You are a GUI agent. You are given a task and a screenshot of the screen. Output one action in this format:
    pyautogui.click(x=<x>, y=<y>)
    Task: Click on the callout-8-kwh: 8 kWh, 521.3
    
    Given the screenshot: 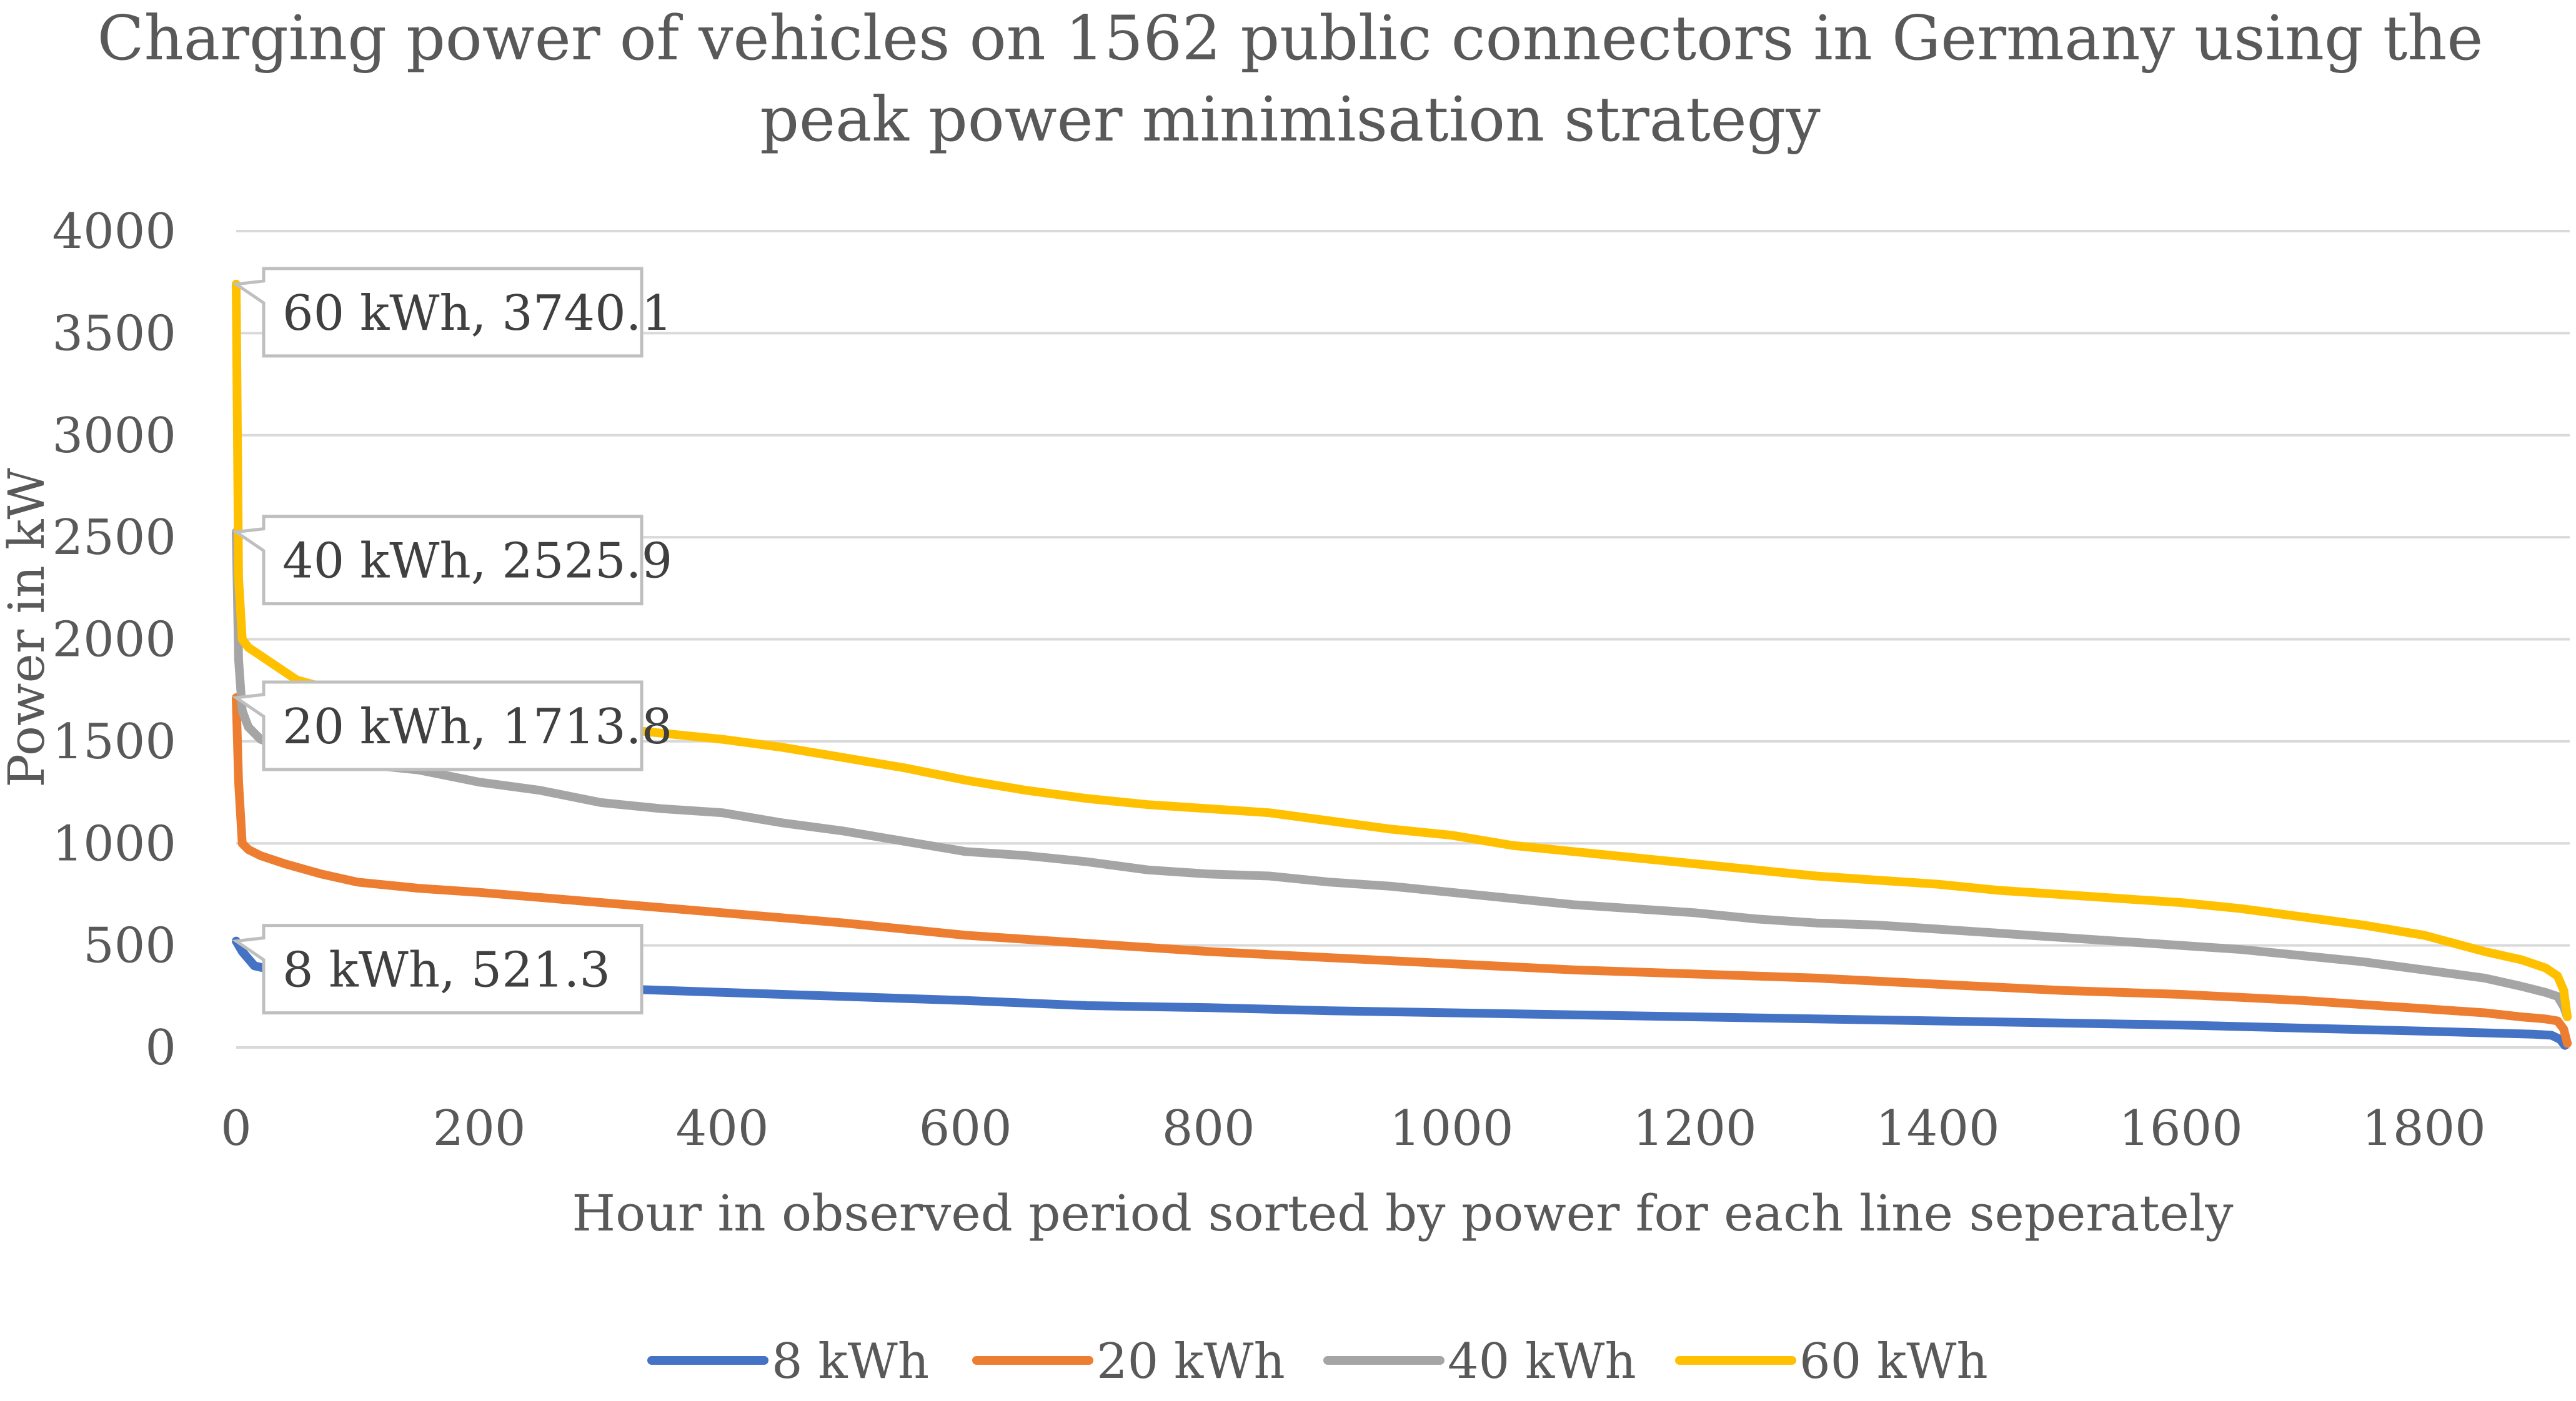 What is the action you would take?
    pyautogui.click(x=438, y=969)
    